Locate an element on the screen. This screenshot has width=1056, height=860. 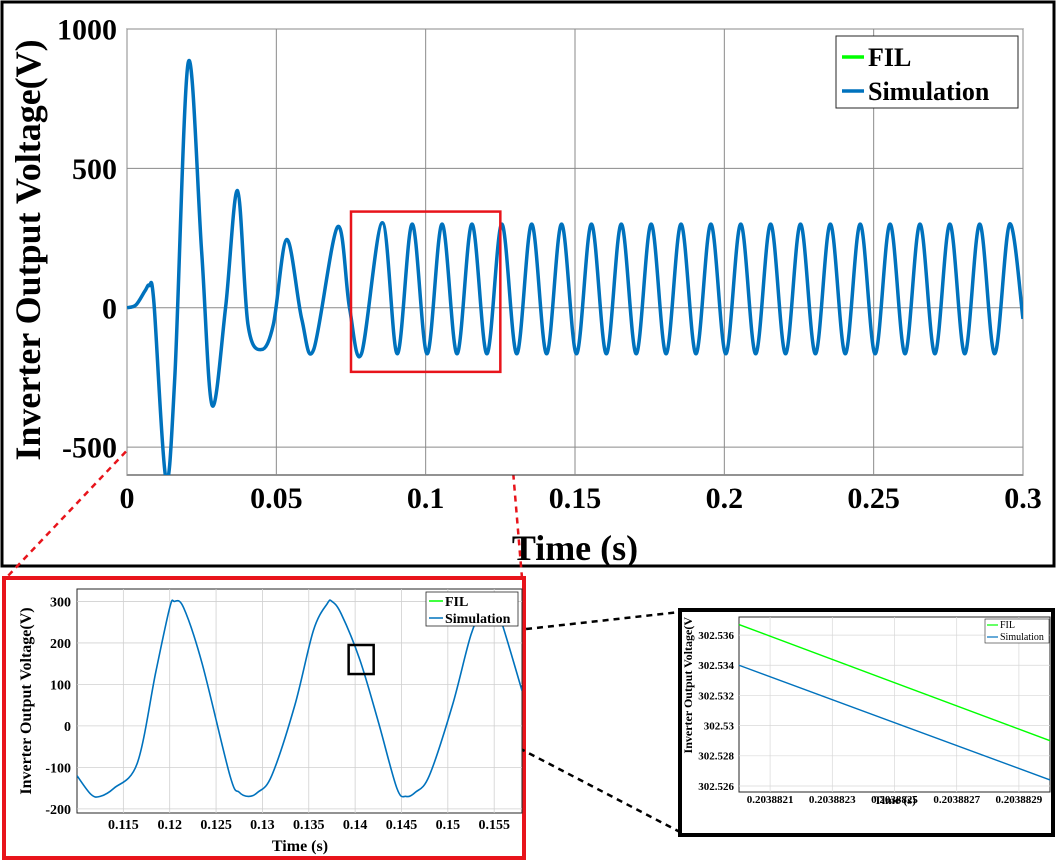
x-tick-label: 0.12 is located at coordinates (169, 825).